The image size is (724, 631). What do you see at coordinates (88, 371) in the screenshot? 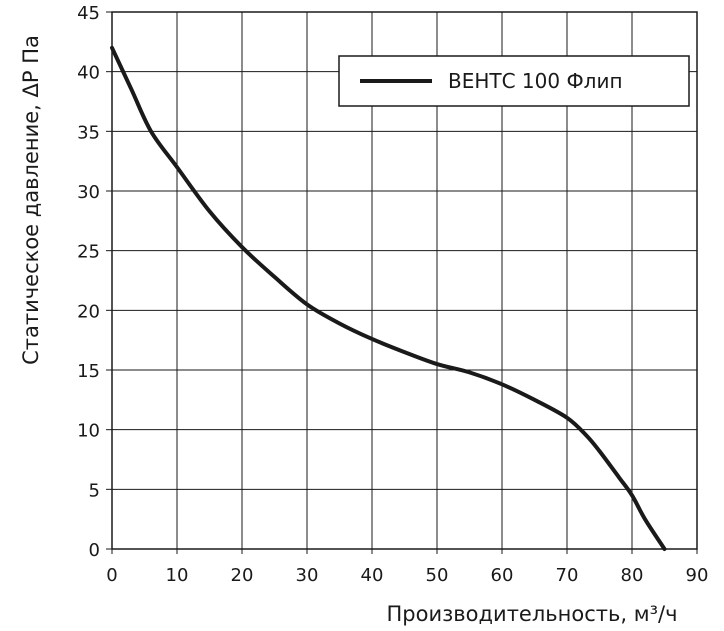
I see `y-tick-label: 15` at bounding box center [88, 371].